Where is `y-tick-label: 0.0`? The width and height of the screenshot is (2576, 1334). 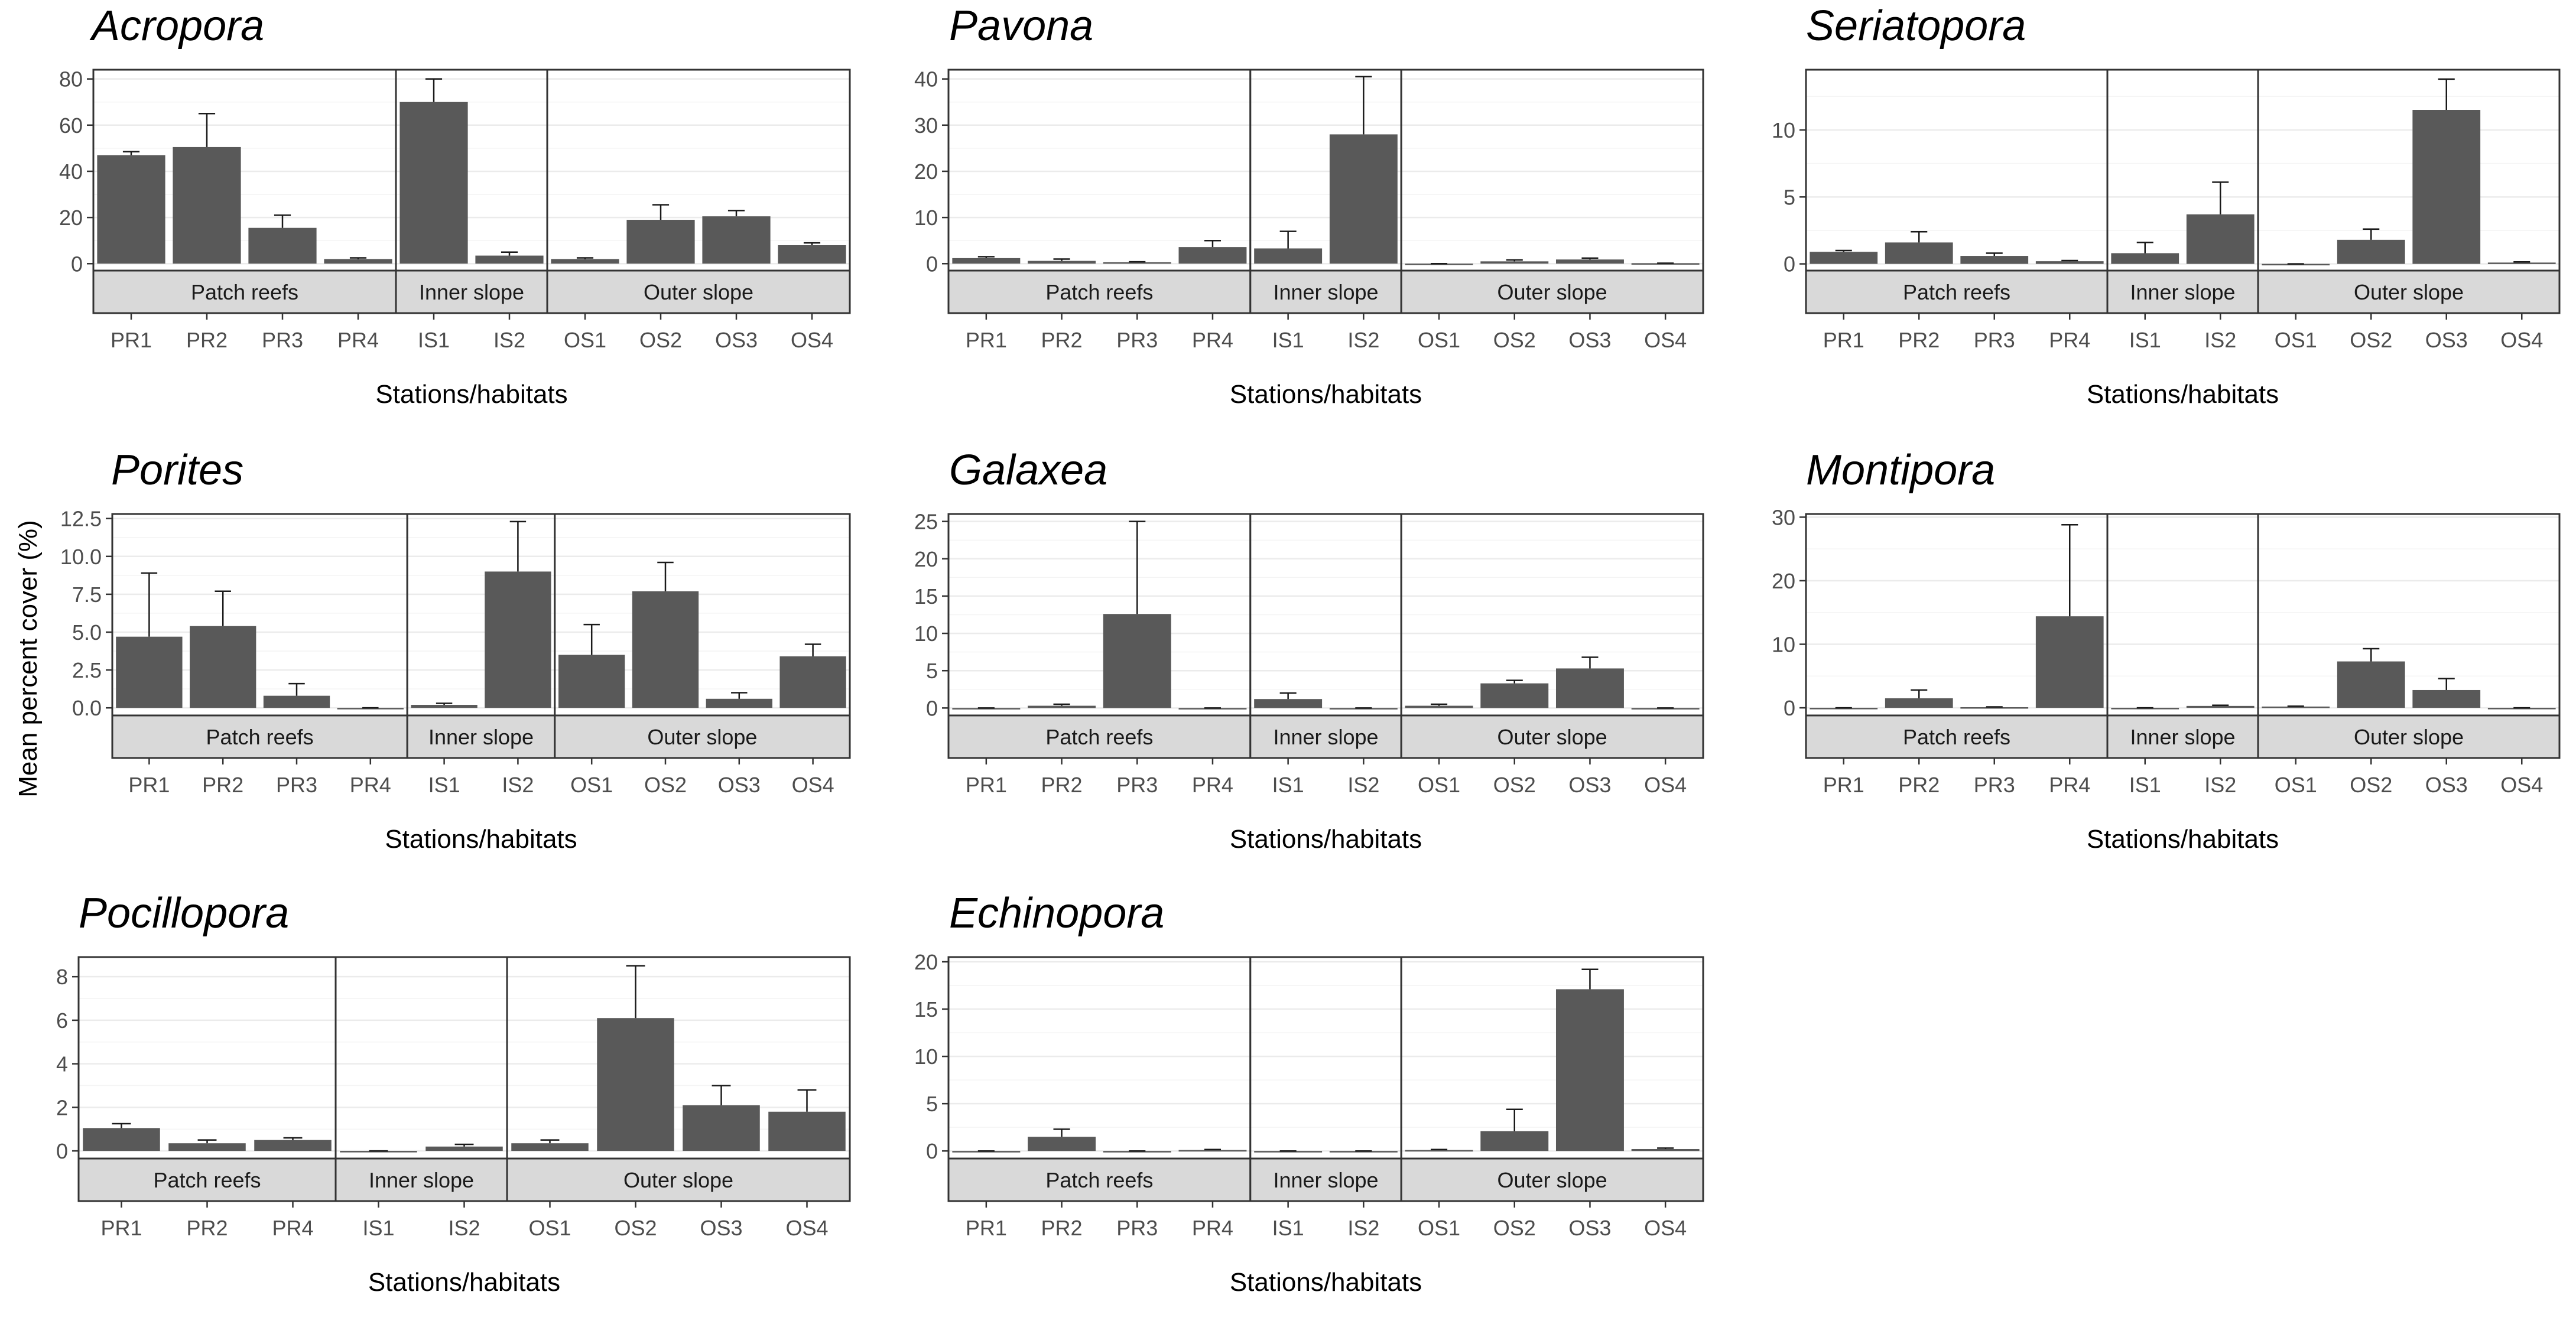 y-tick-label: 0.0 is located at coordinates (87, 708).